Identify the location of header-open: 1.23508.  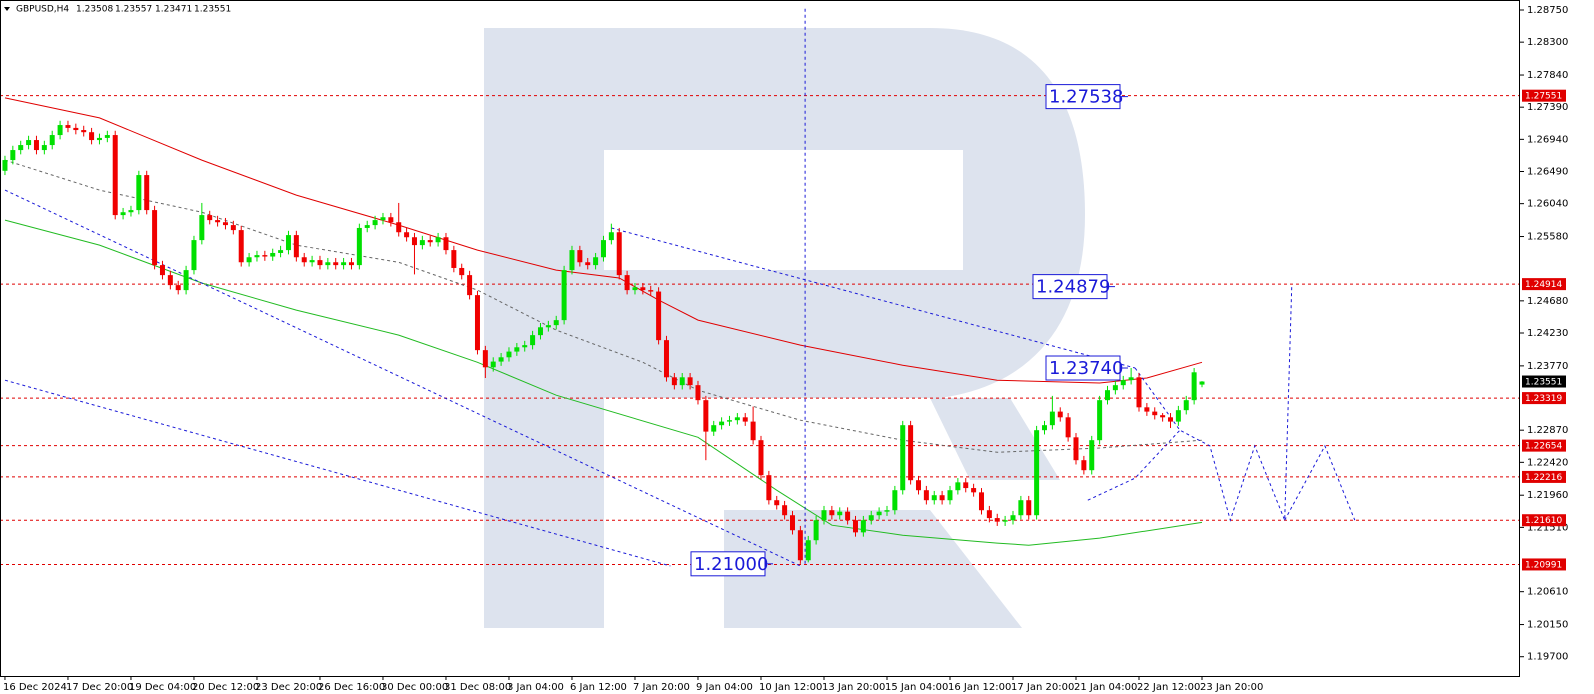
(94, 10).